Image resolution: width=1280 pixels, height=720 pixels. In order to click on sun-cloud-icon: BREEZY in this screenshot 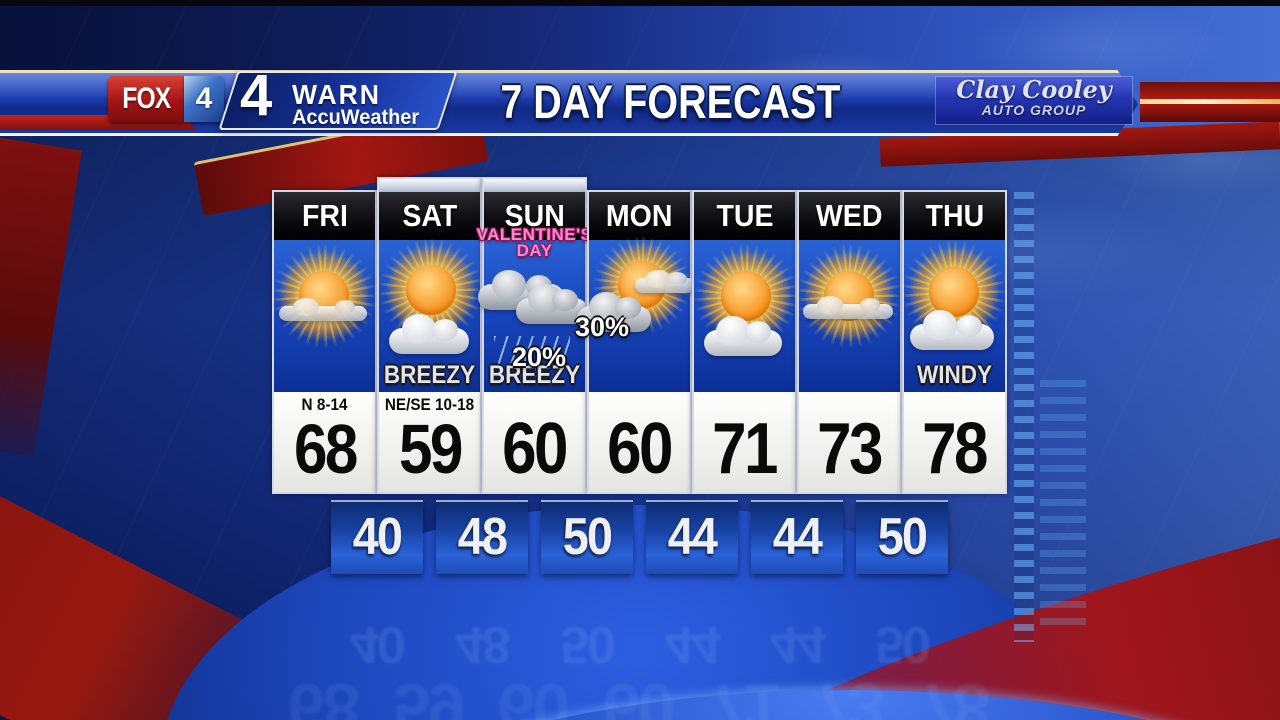, I will do `click(431, 315)`.